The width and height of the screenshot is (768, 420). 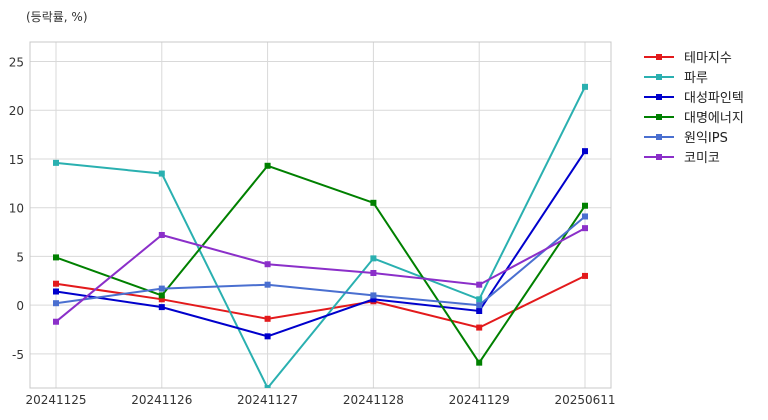 I want to click on legend-label: 대성파인텍, so click(x=714, y=98).